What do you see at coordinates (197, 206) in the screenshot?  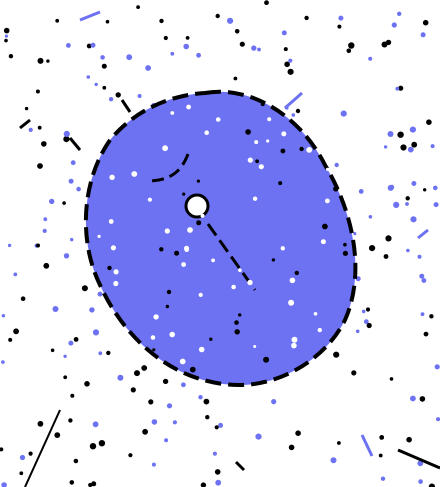 I see `ring-icon` at bounding box center [197, 206].